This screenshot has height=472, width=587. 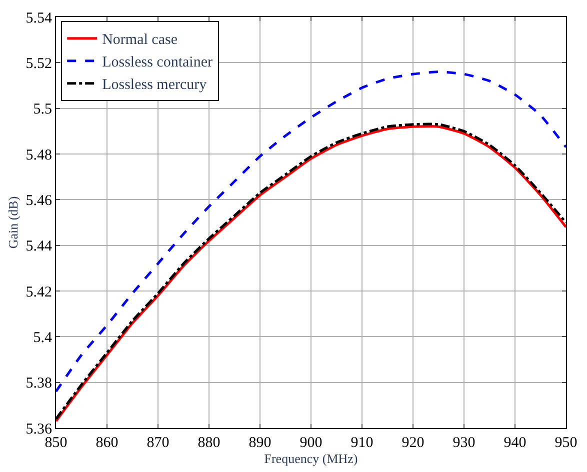 I want to click on y-tick-label: 5.42, so click(x=39, y=292).